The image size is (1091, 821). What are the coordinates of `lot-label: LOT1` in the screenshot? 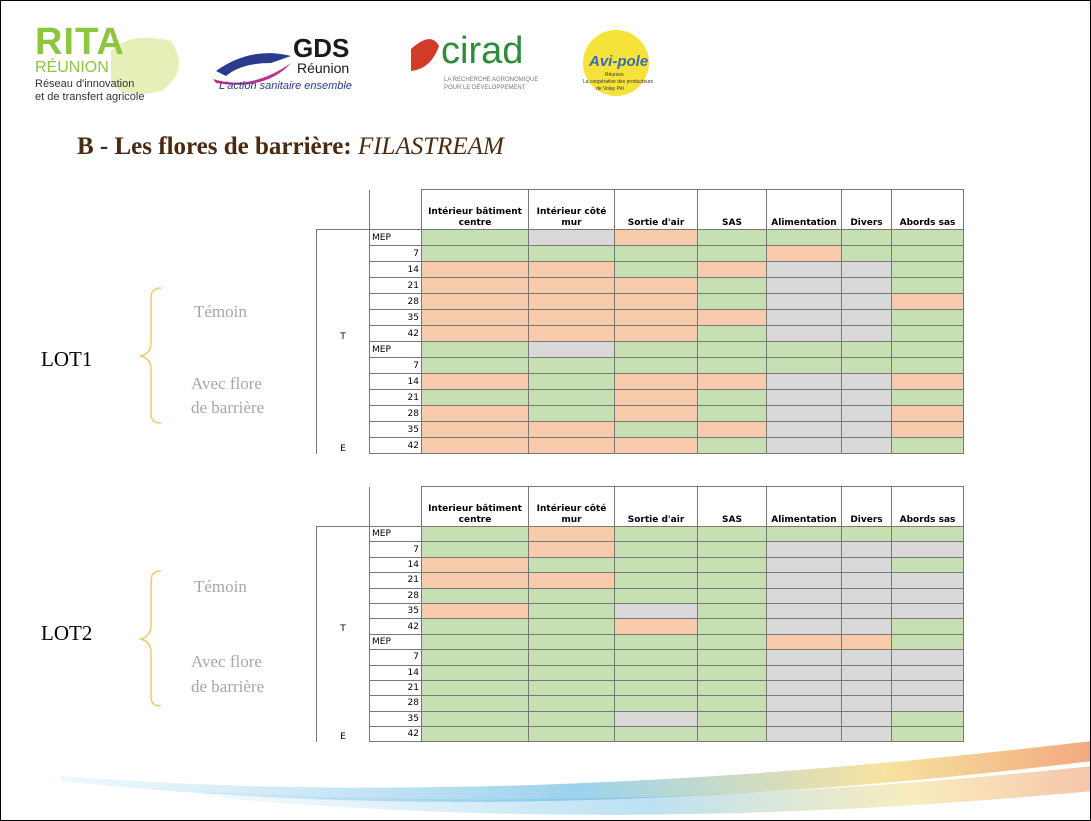 It's located at (67, 359).